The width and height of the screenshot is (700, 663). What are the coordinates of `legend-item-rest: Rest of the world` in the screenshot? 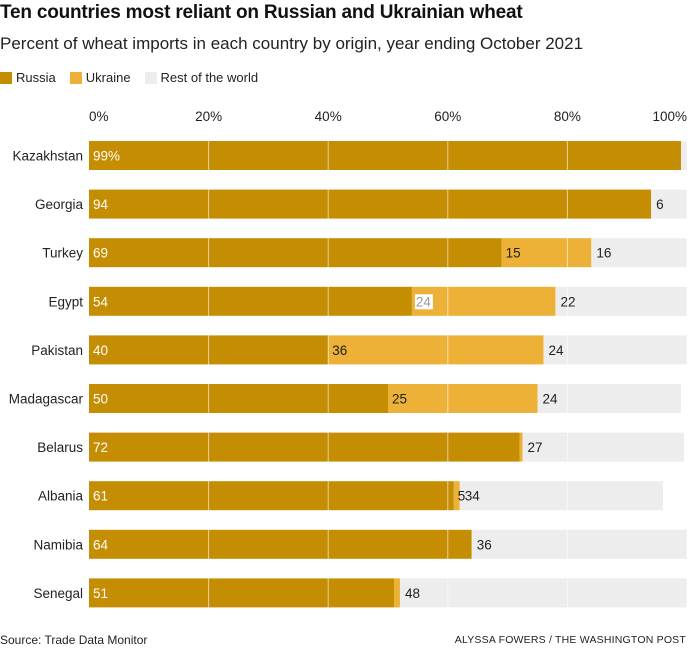 It's located at (201, 77).